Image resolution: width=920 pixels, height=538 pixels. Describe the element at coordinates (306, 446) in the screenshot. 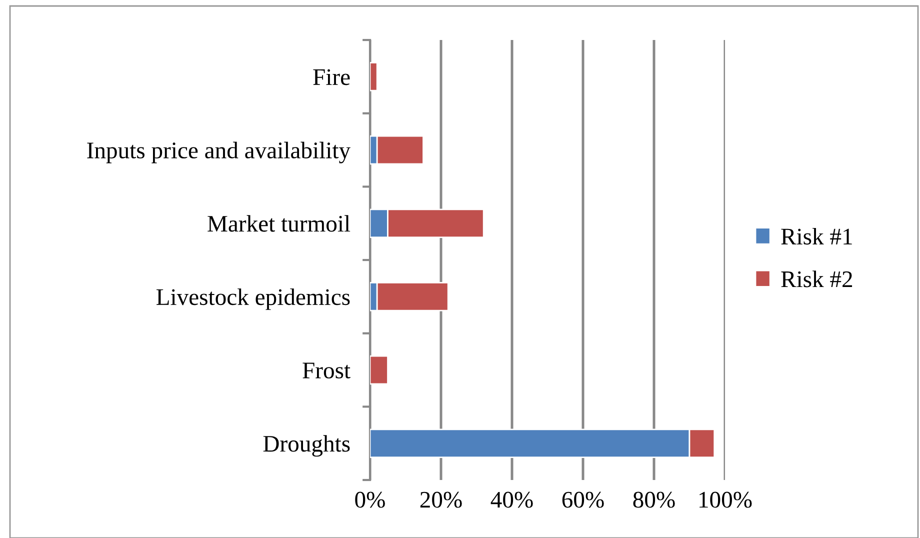

I see `y-tick-label: Droughts` at that location.